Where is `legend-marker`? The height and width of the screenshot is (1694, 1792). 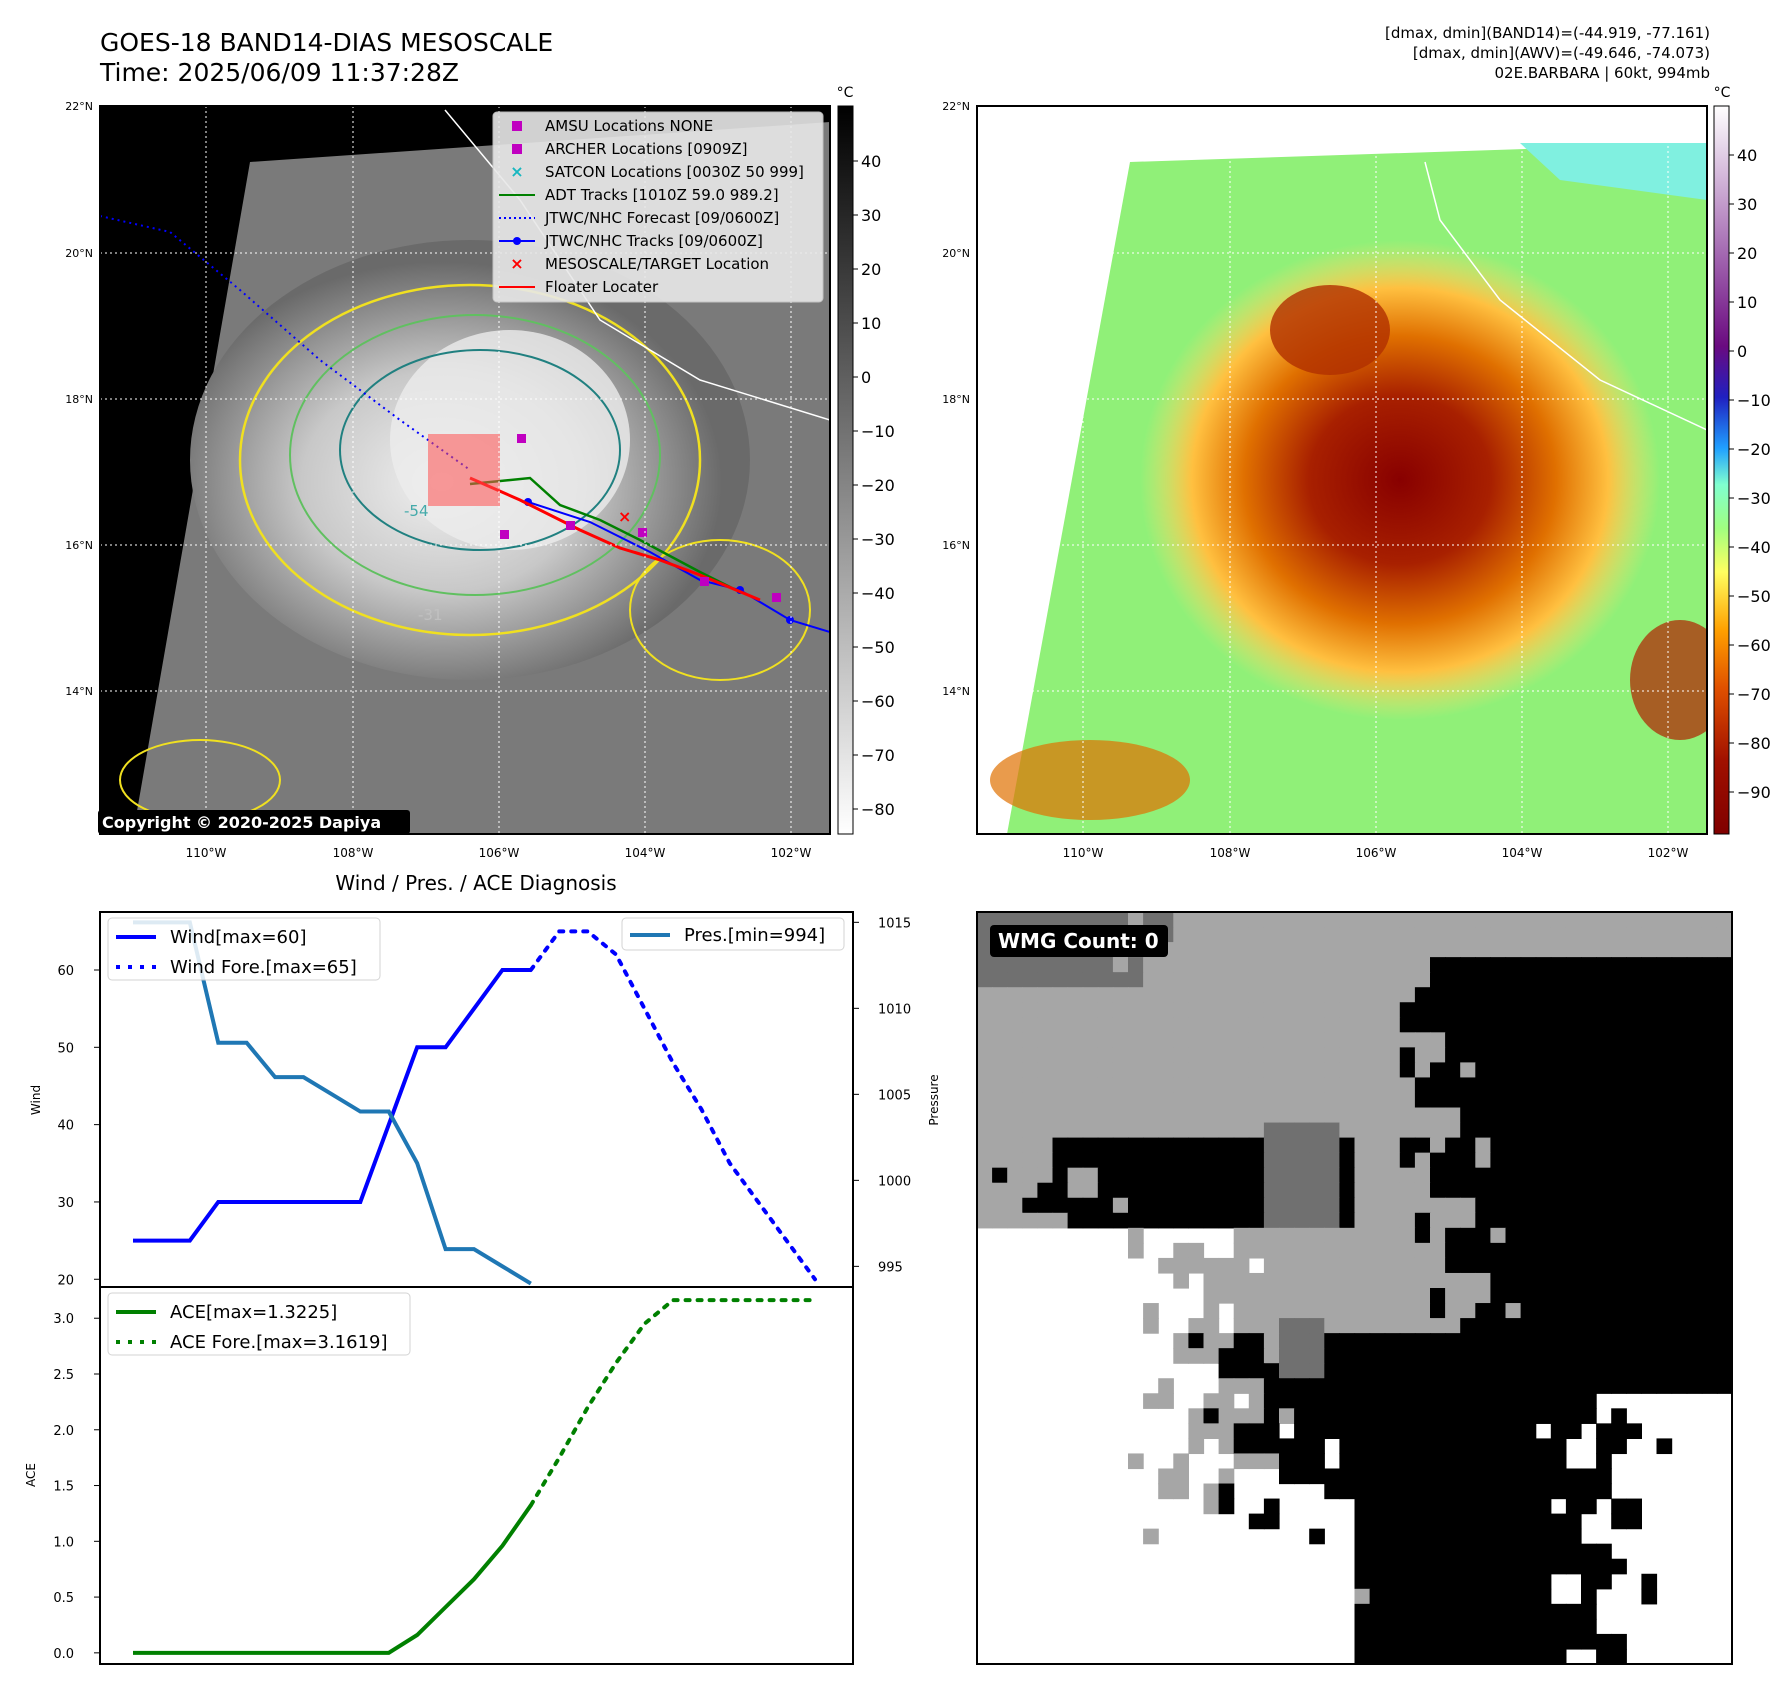 legend-marker is located at coordinates (517, 149).